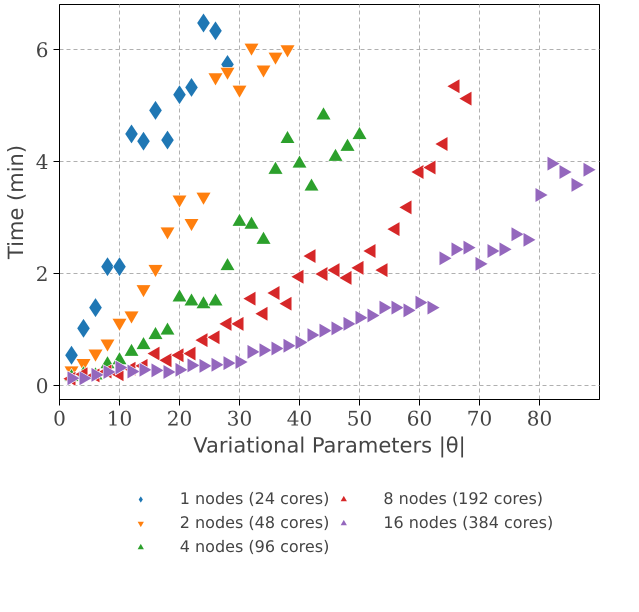 This screenshot has width=639, height=612. Describe the element at coordinates (255, 498) in the screenshot. I see `legend-label: 1 nodes (24 cores)` at that location.